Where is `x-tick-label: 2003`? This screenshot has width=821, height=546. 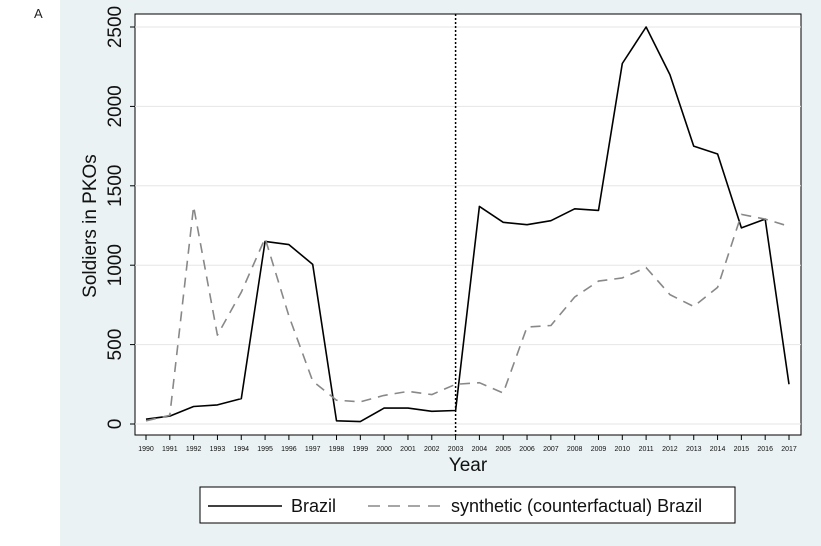 x-tick-label: 2003 is located at coordinates (456, 449).